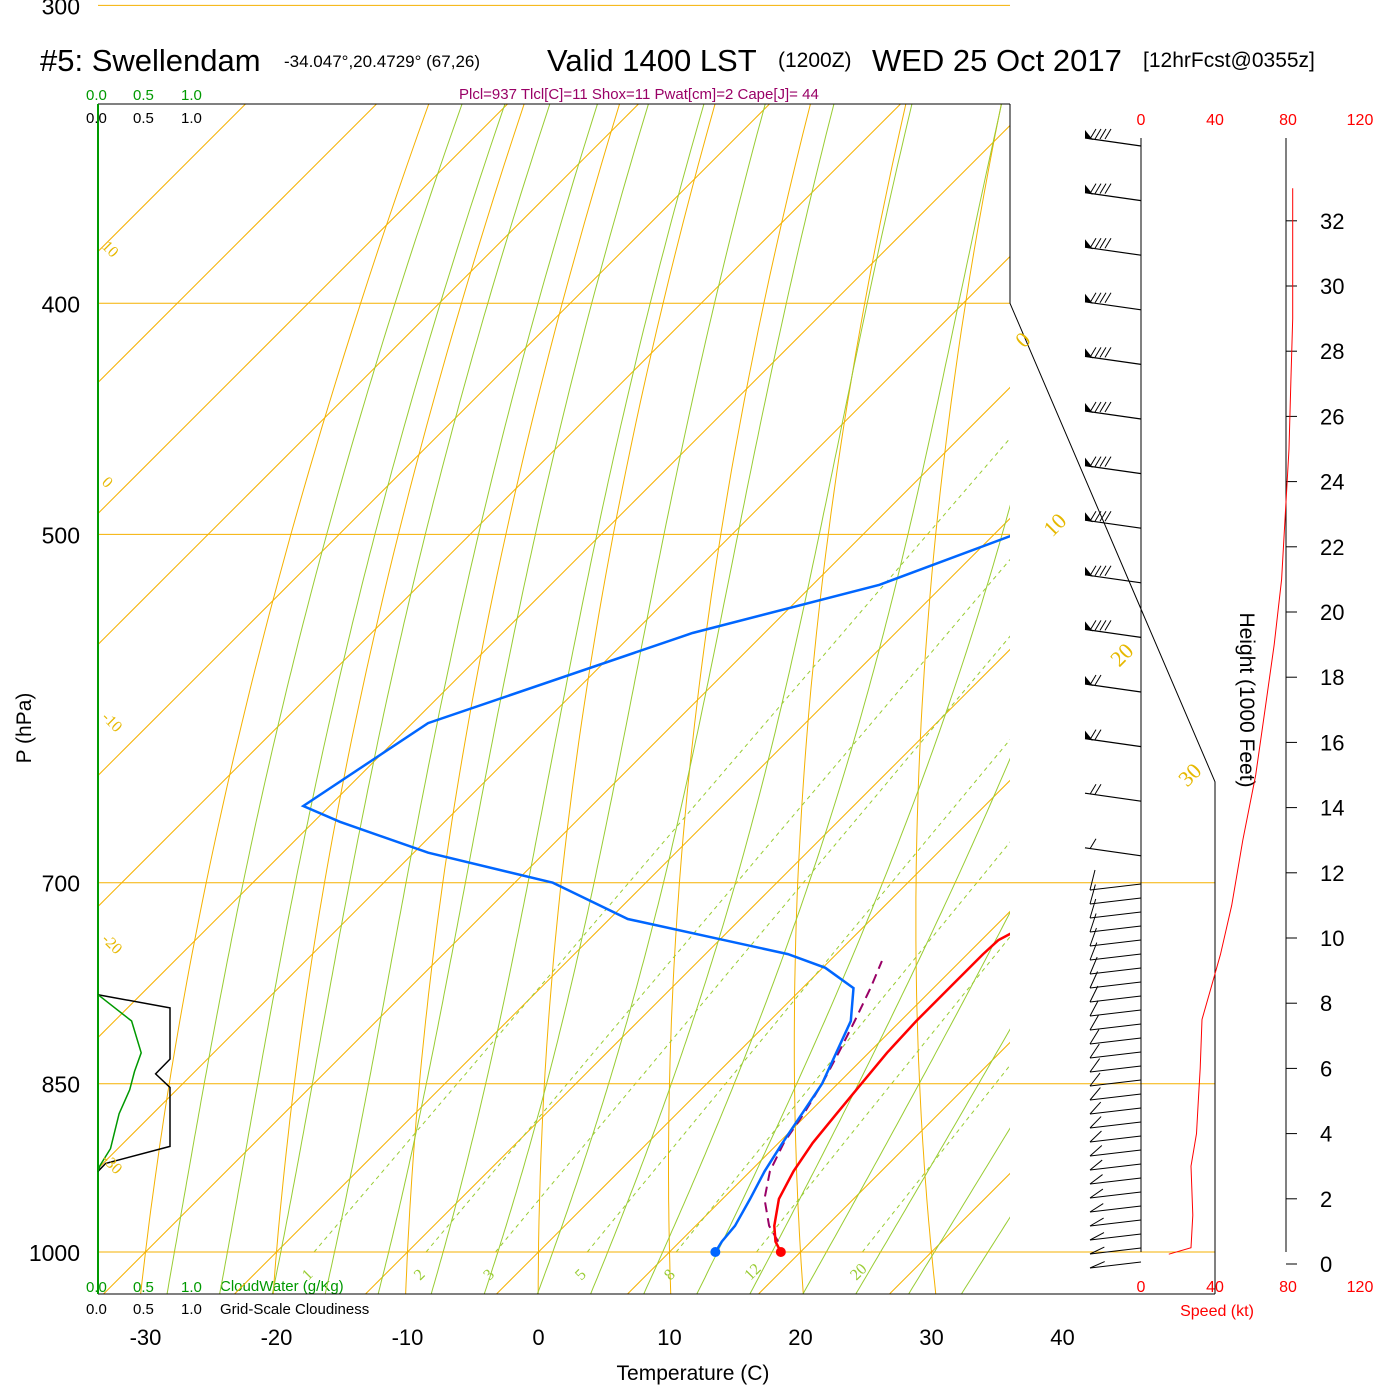 This screenshot has width=1400, height=1400. What do you see at coordinates (24, 728) in the screenshot?
I see `y-axis-title: P (hPa)` at bounding box center [24, 728].